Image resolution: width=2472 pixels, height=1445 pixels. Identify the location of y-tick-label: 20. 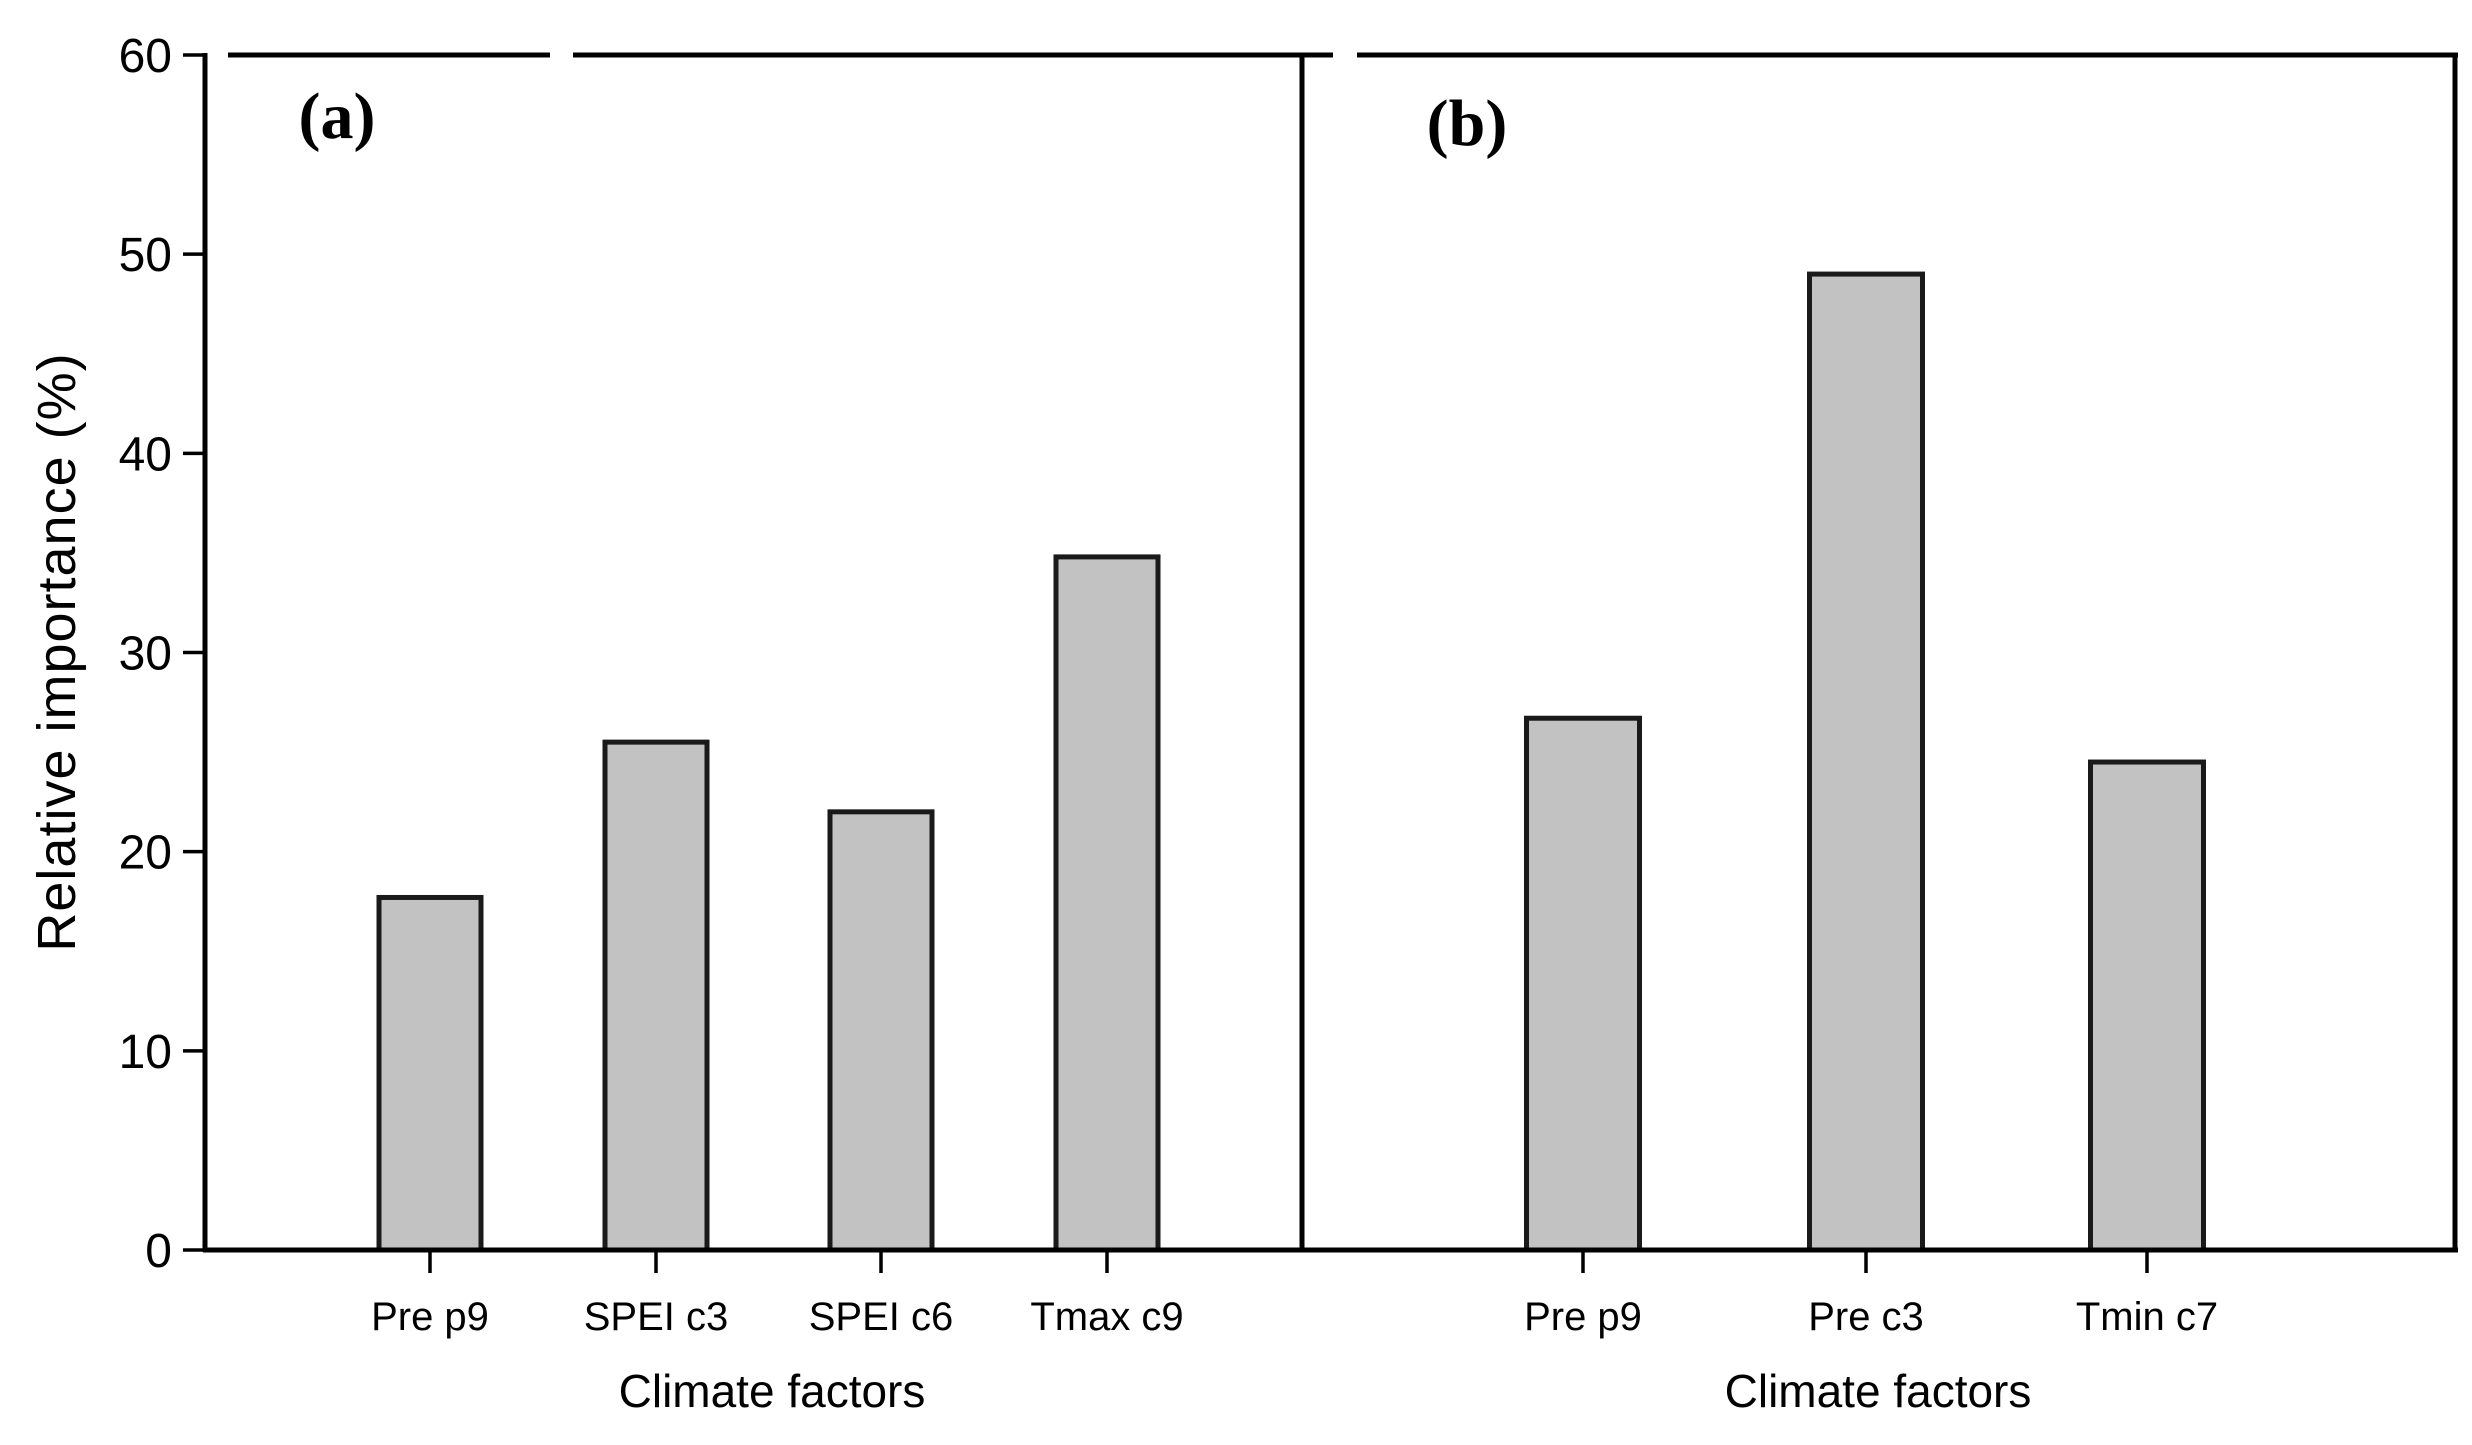
(145, 853).